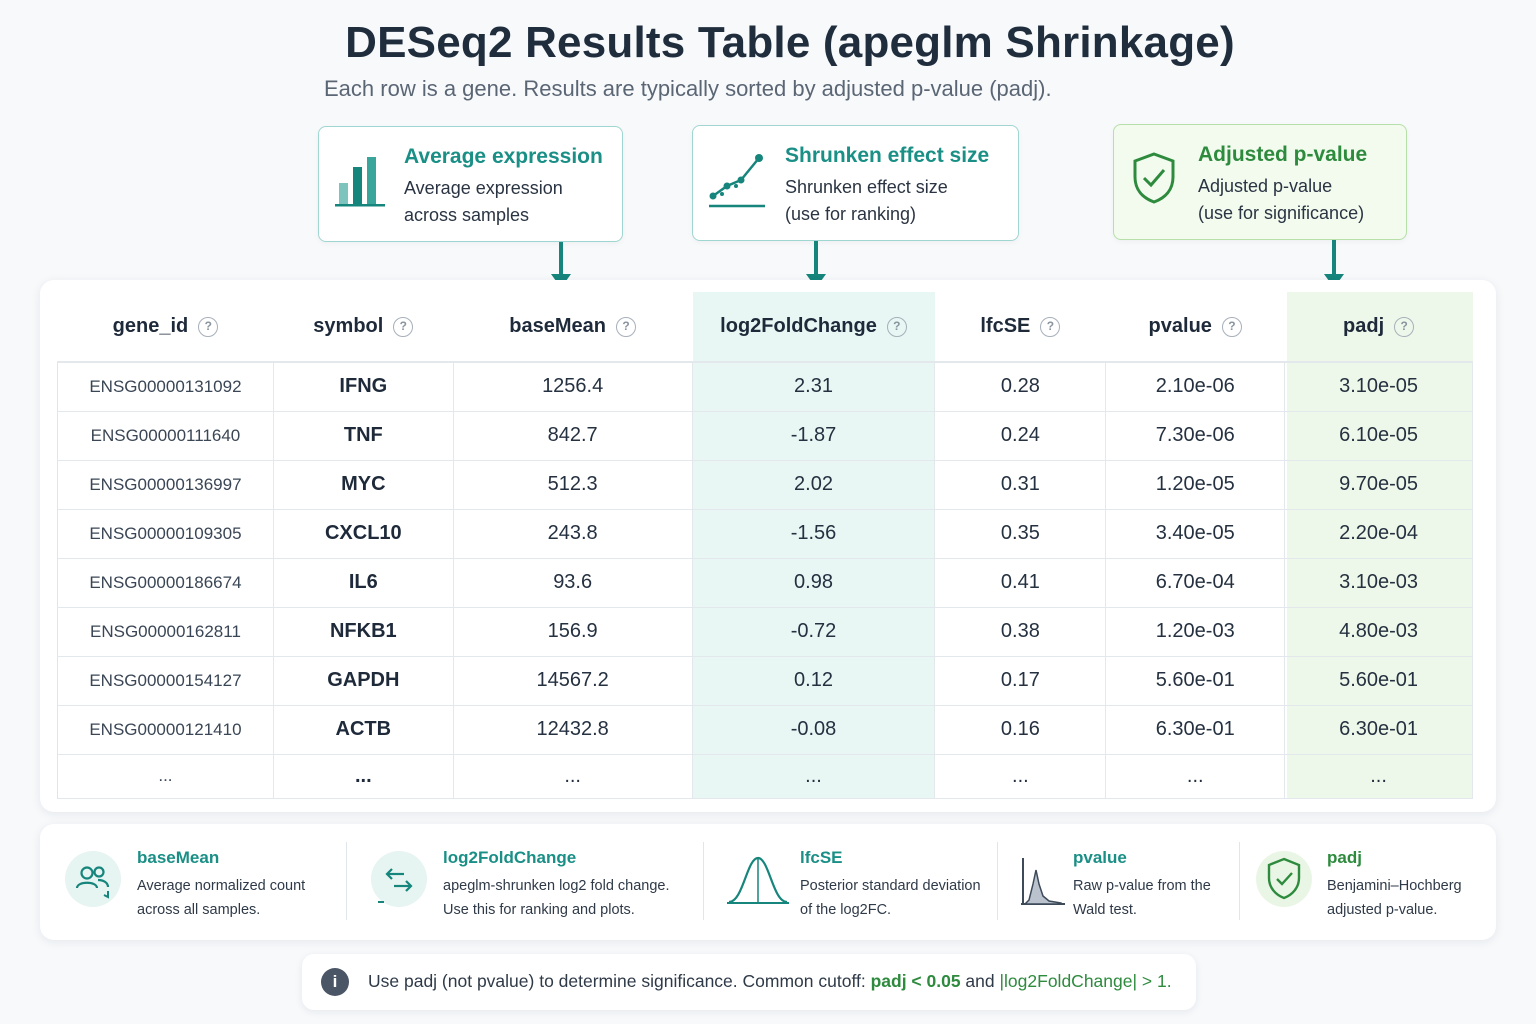  What do you see at coordinates (363, 680) in the screenshot?
I see `cell-symbol: GAPDH` at bounding box center [363, 680].